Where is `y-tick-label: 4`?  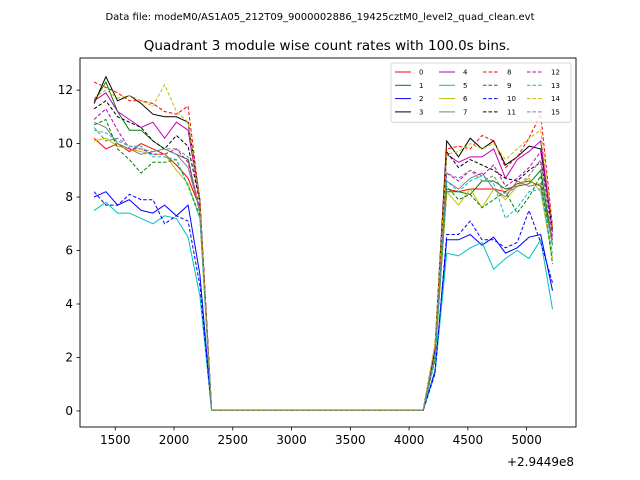
y-tick-label: 4 is located at coordinates (69, 304).